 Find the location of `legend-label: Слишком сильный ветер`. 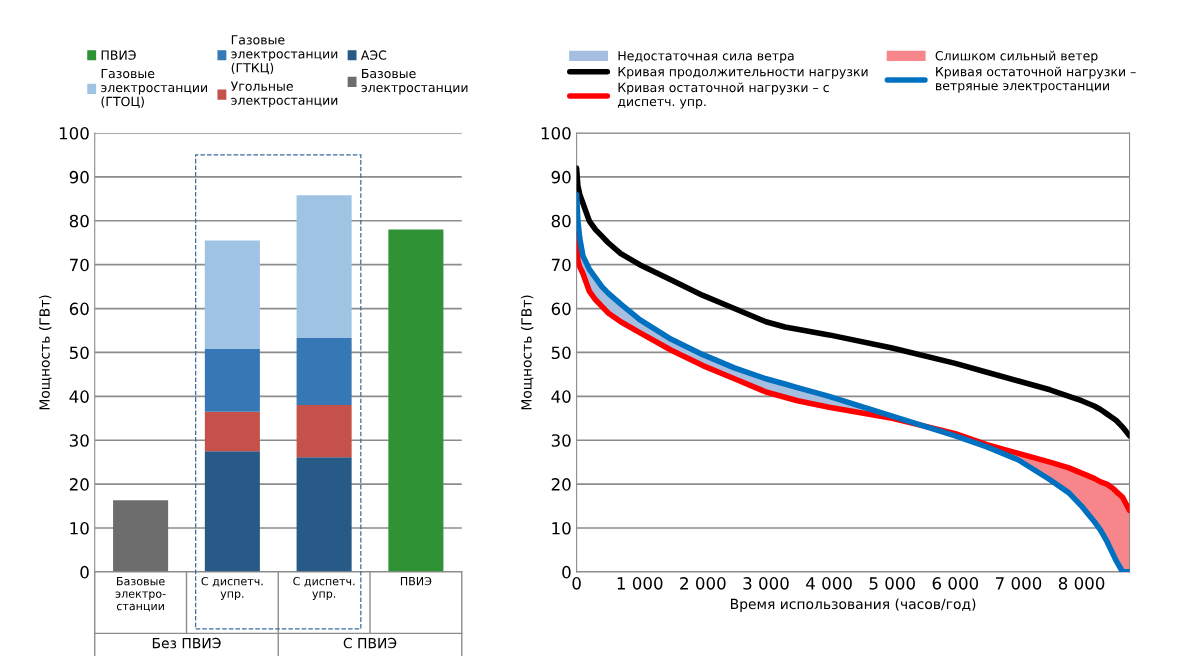

legend-label: Слишком сильный ветер is located at coordinates (1016, 56).